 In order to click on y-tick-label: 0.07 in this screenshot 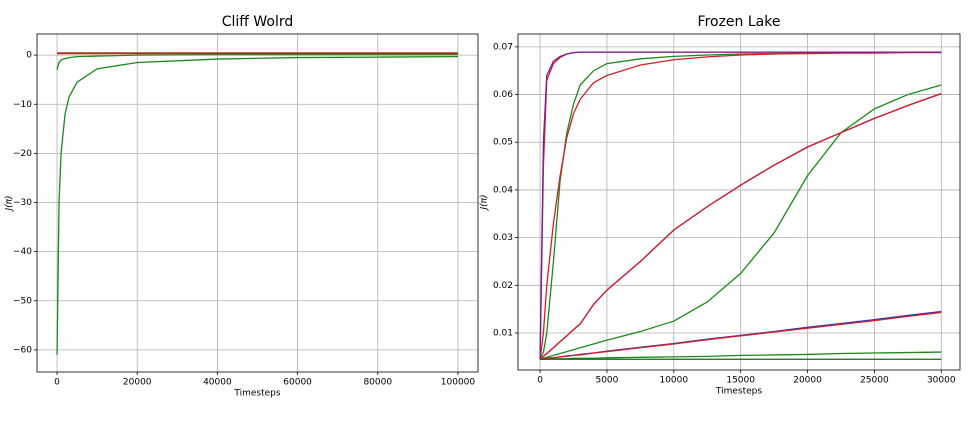, I will do `click(503, 47)`.